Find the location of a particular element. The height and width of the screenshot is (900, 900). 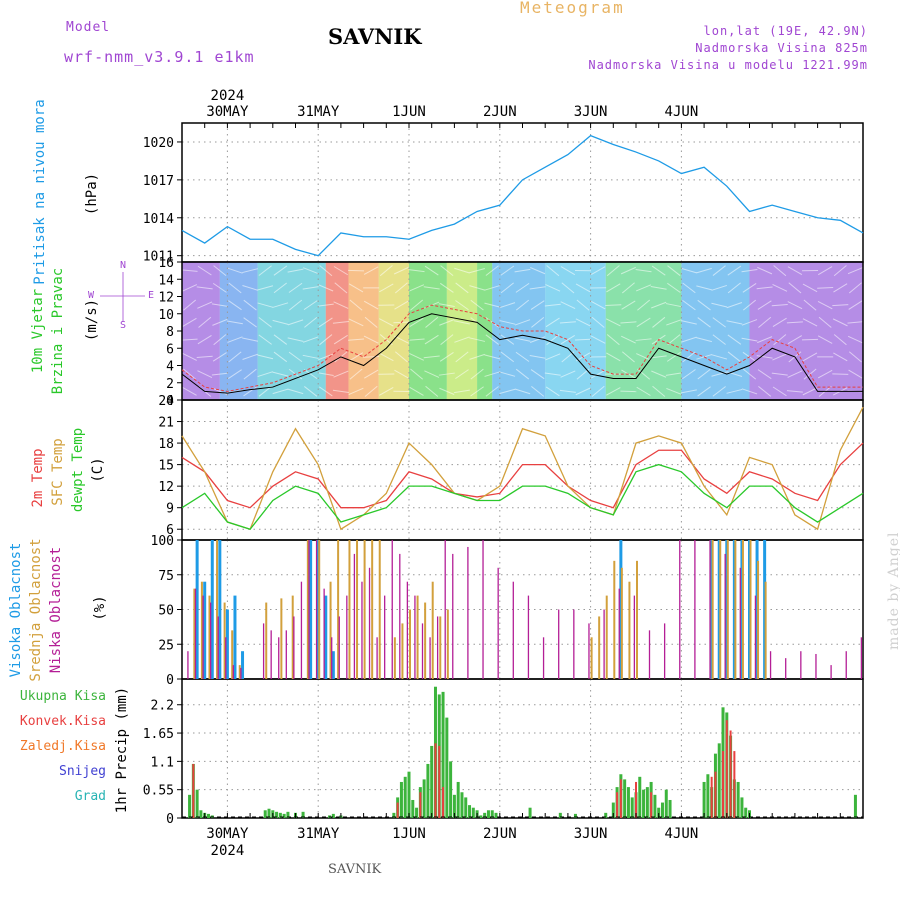

mid-cloud-title: Srednja Oblacnost is located at coordinates (36, 609).